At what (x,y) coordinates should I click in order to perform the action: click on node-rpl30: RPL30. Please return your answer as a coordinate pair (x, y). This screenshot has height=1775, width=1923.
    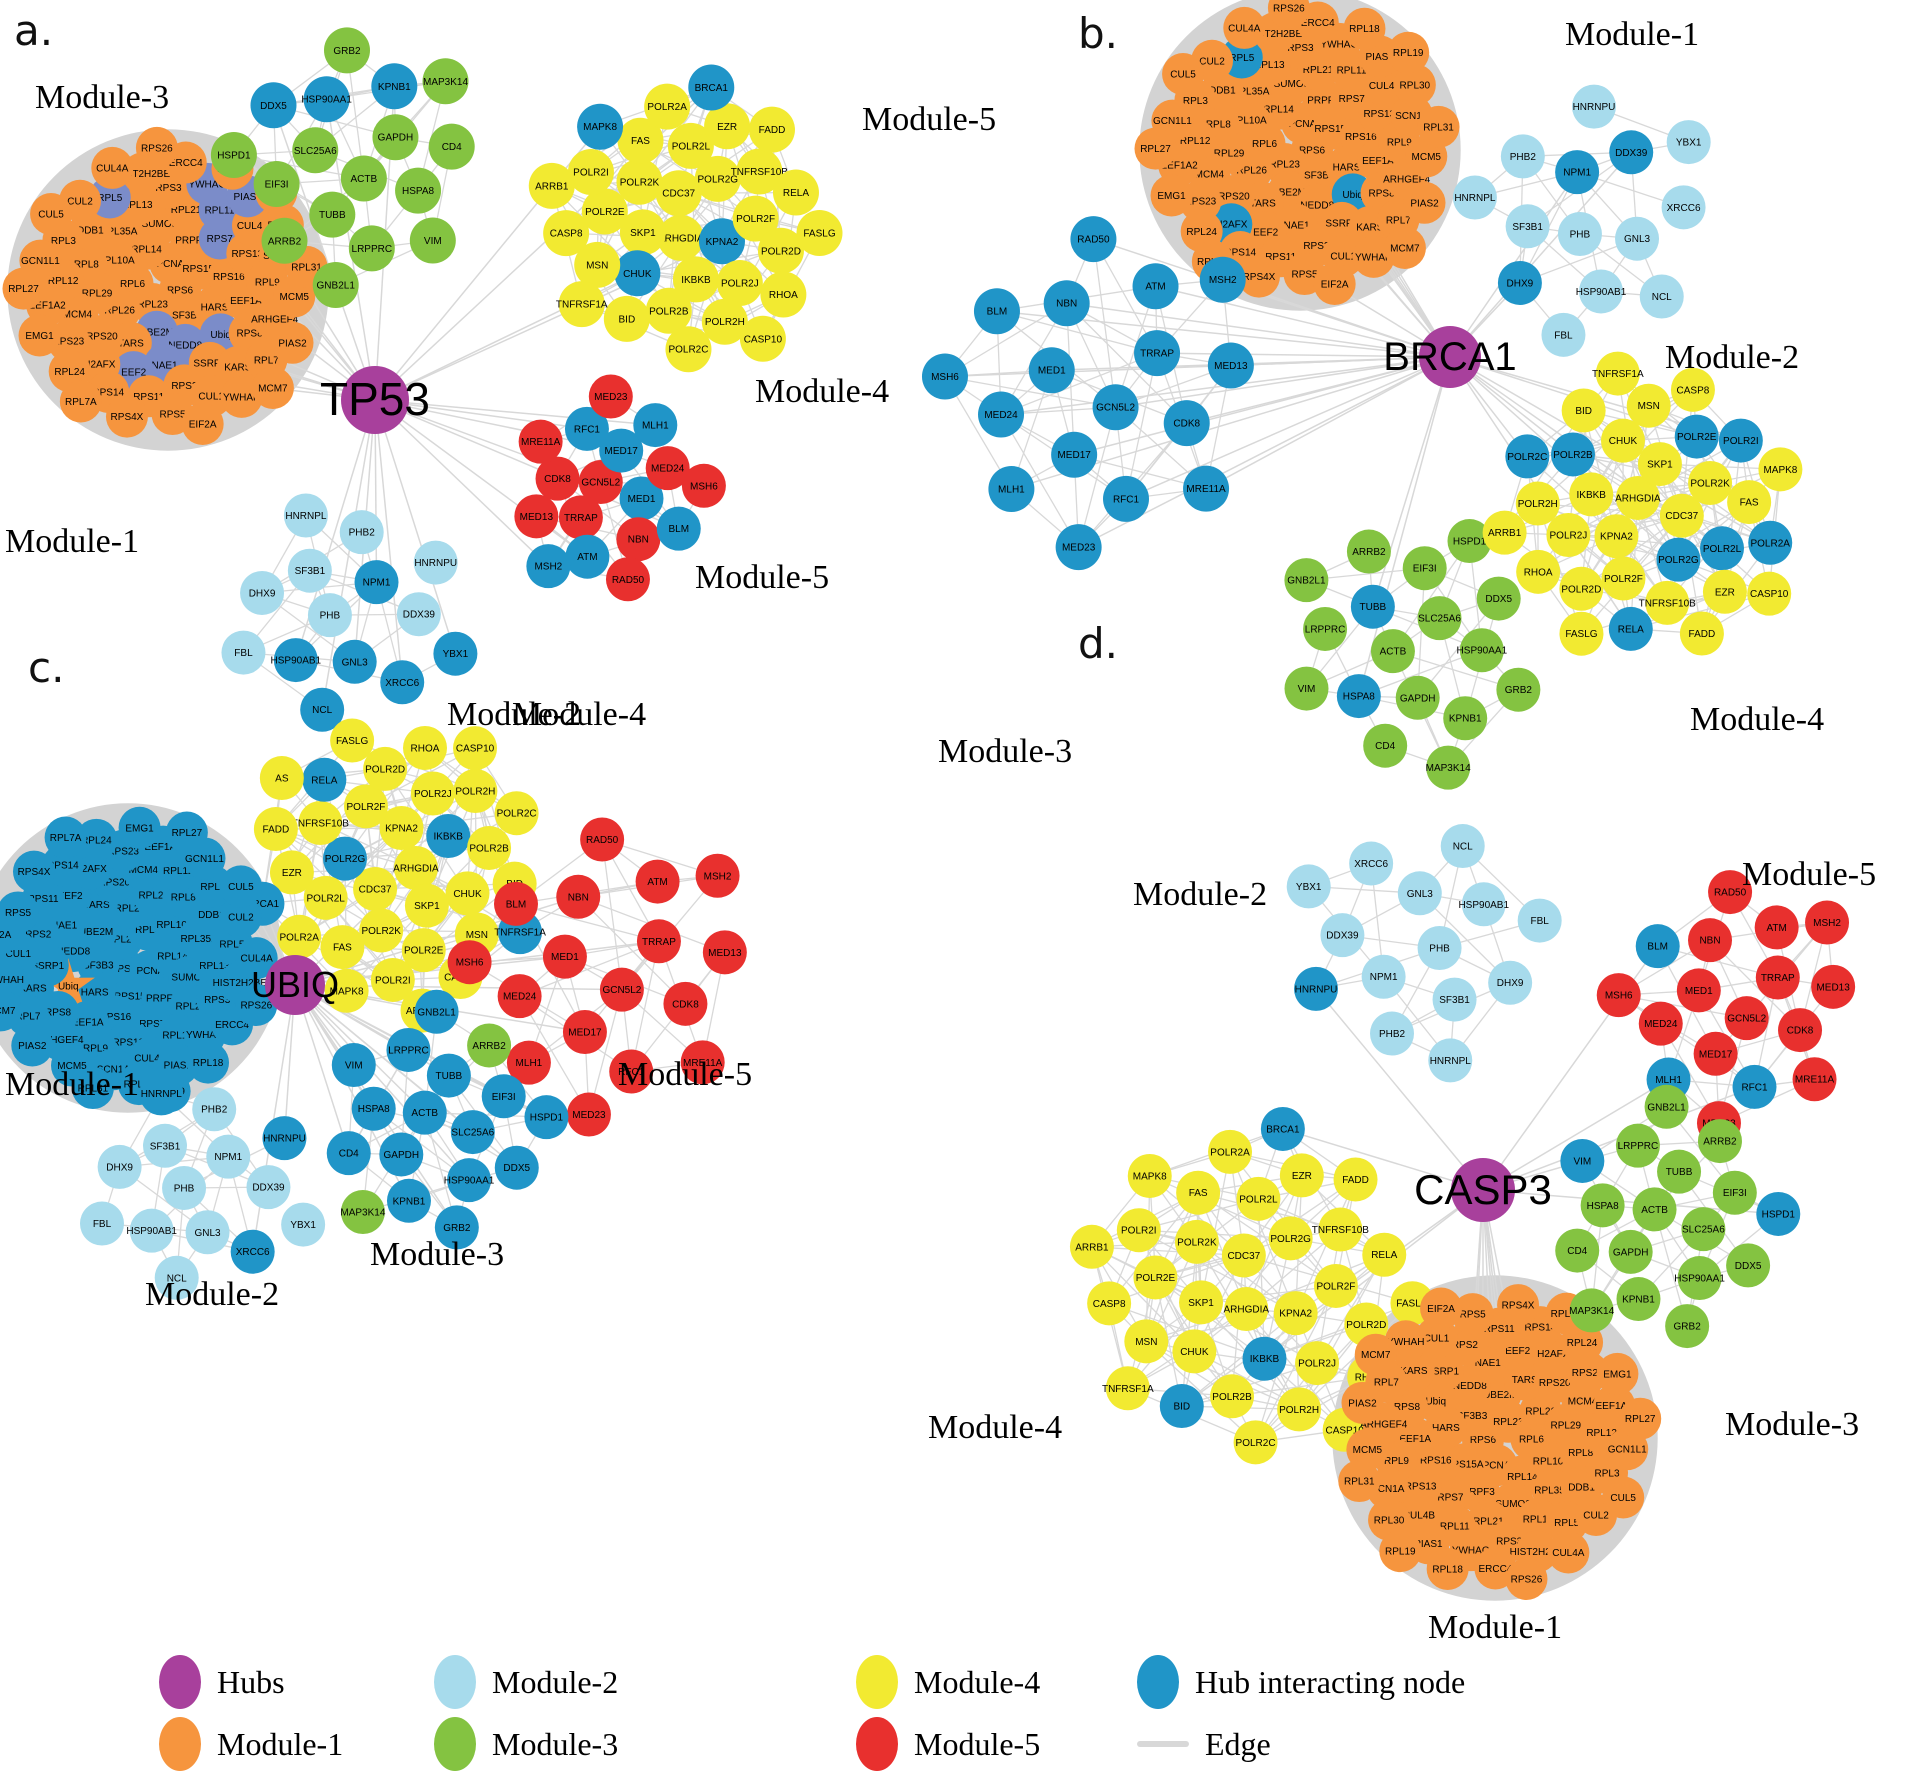
    Looking at the image, I should click on (1414, 84).